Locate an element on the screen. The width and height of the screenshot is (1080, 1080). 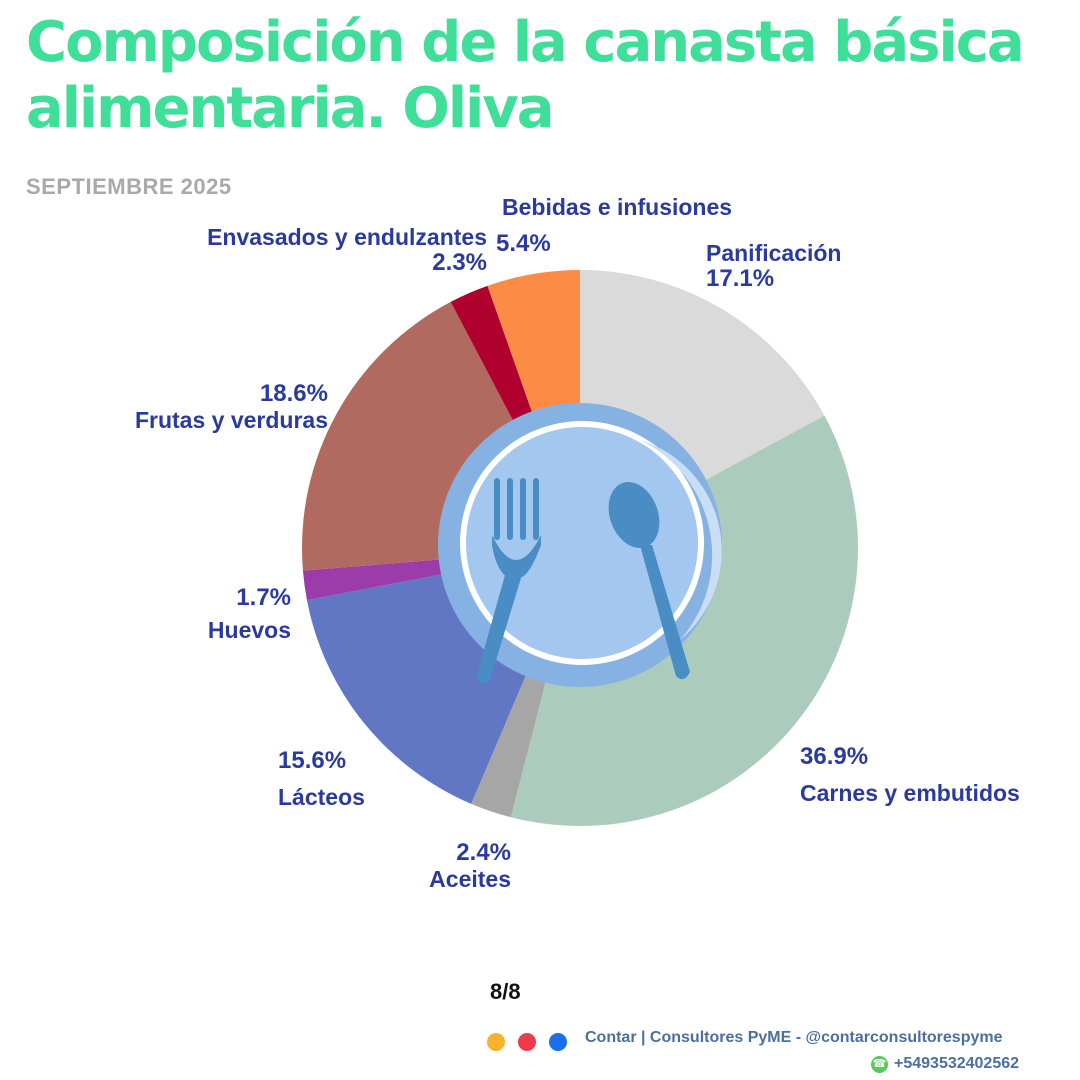
phone-contact: ☎ +5493532402562 is located at coordinates (945, 1064).